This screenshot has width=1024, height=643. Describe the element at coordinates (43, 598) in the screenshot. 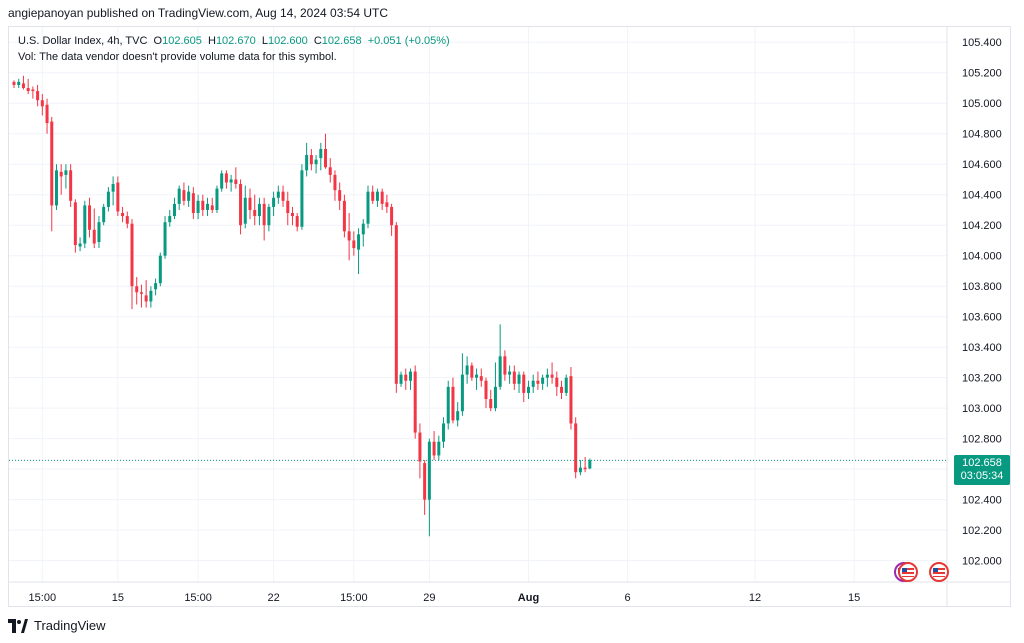

I see `x-tick-label: 15:00` at that location.